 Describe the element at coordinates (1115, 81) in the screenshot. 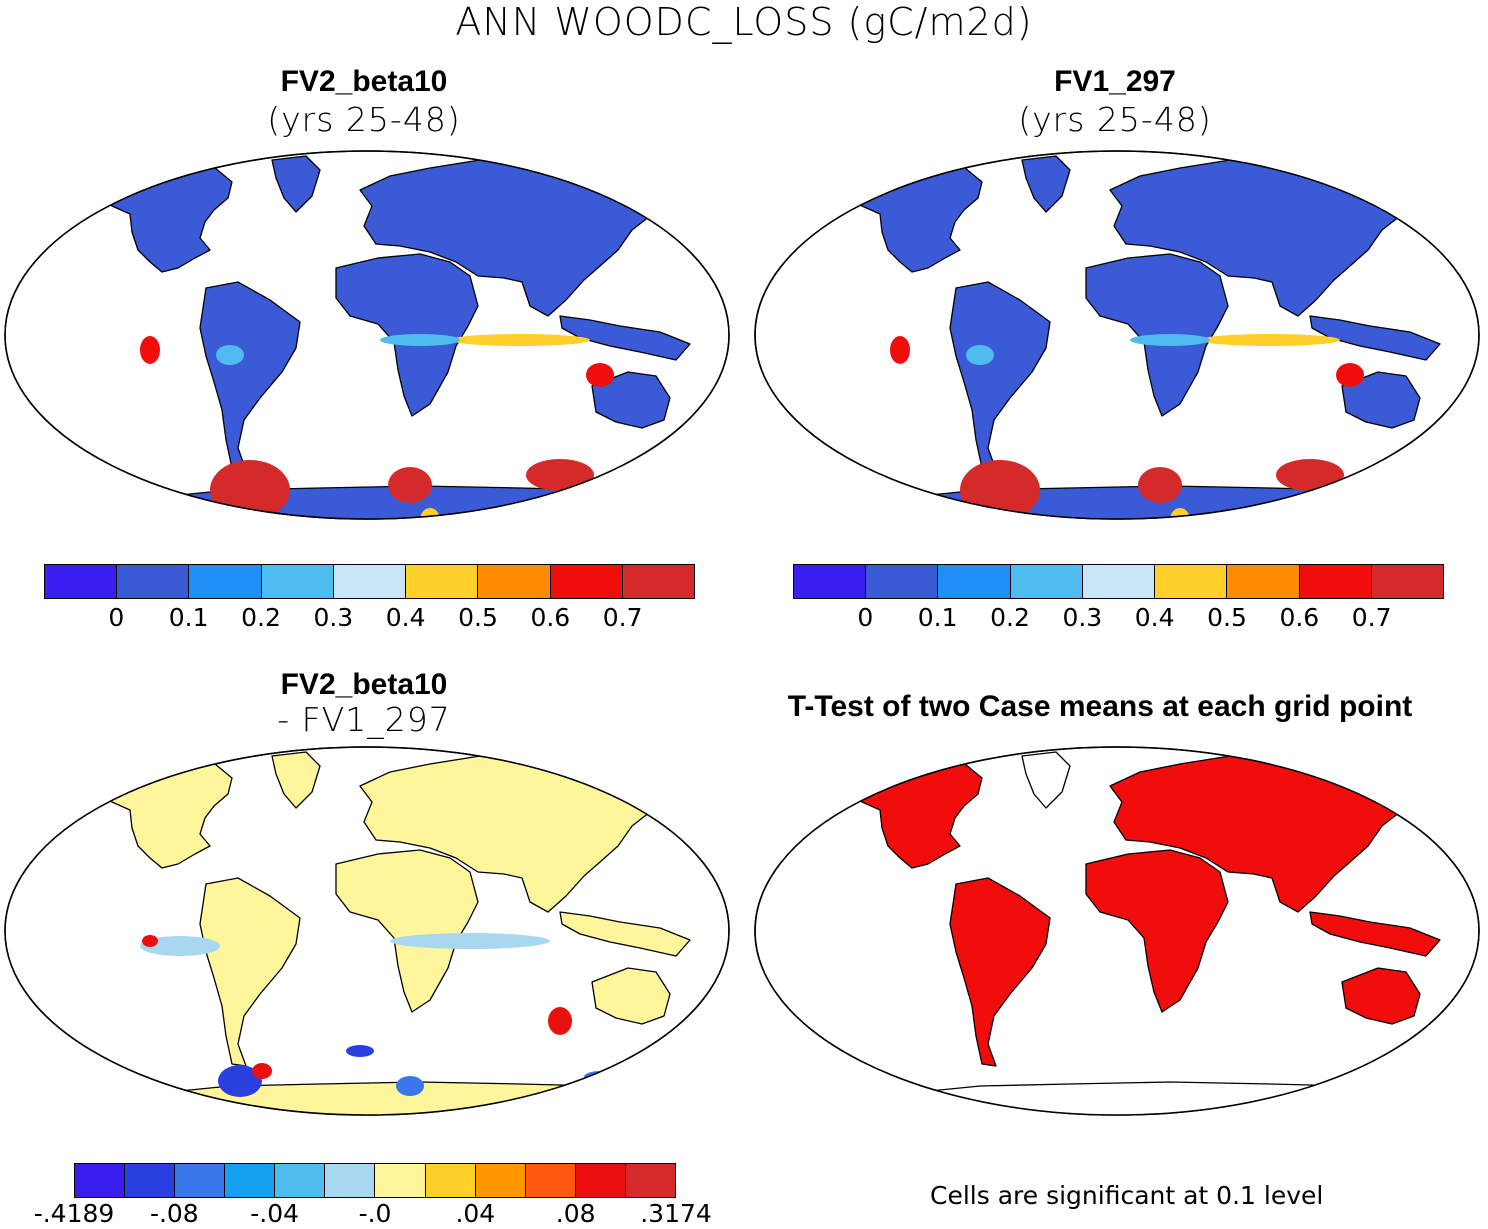

I see `panel-title-top-right: FV1_297` at that location.